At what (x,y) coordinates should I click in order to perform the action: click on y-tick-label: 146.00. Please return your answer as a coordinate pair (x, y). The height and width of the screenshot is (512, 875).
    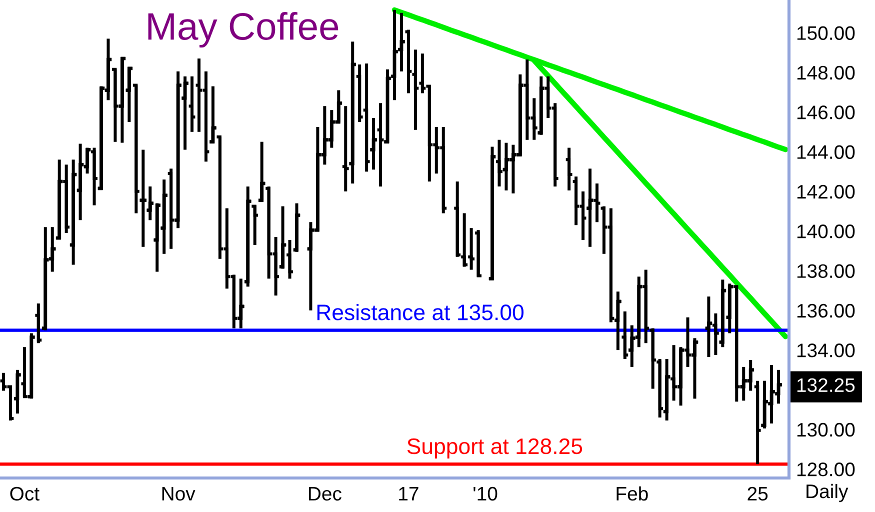
    Looking at the image, I should click on (826, 113).